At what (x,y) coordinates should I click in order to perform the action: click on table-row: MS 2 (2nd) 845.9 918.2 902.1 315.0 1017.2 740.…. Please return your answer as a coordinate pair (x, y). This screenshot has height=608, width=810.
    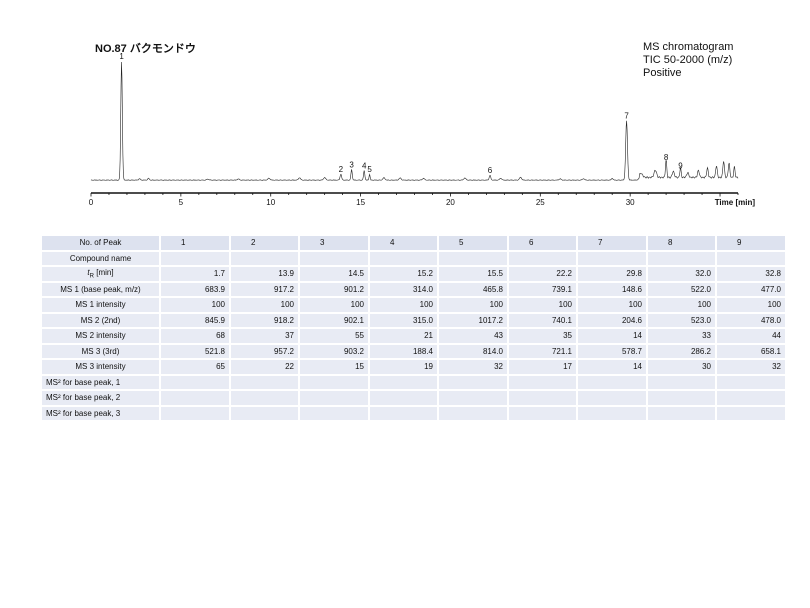
    Looking at the image, I should click on (413, 320).